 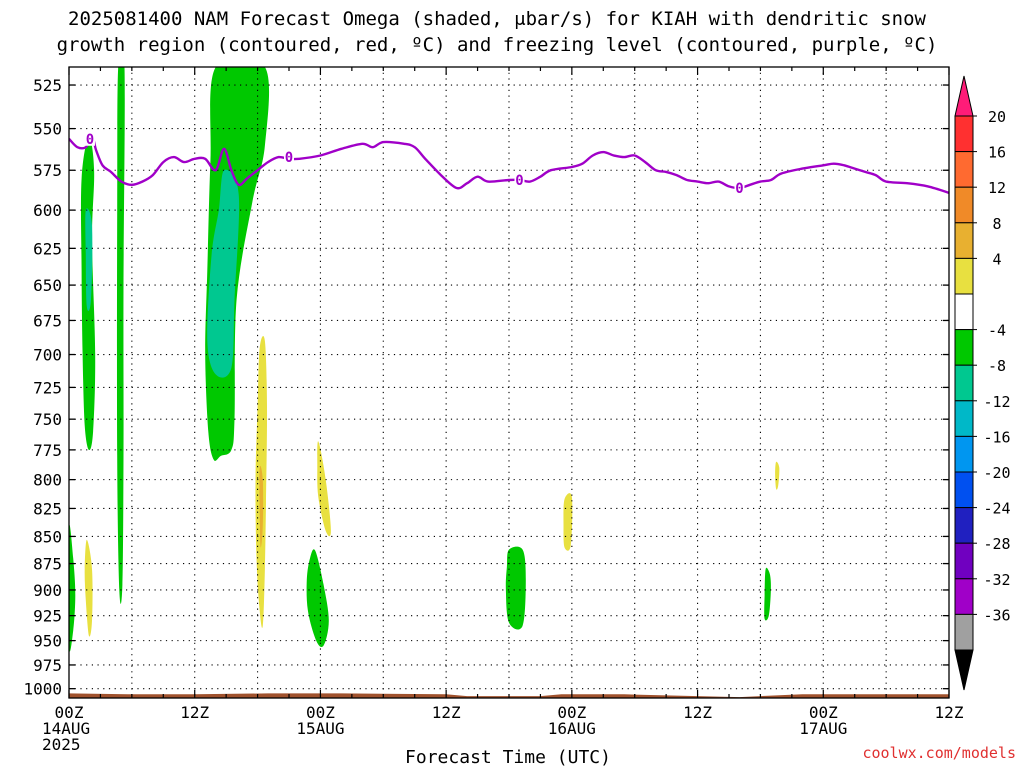 I want to click on colorbar-tick-label: -24, so click(x=996, y=509).